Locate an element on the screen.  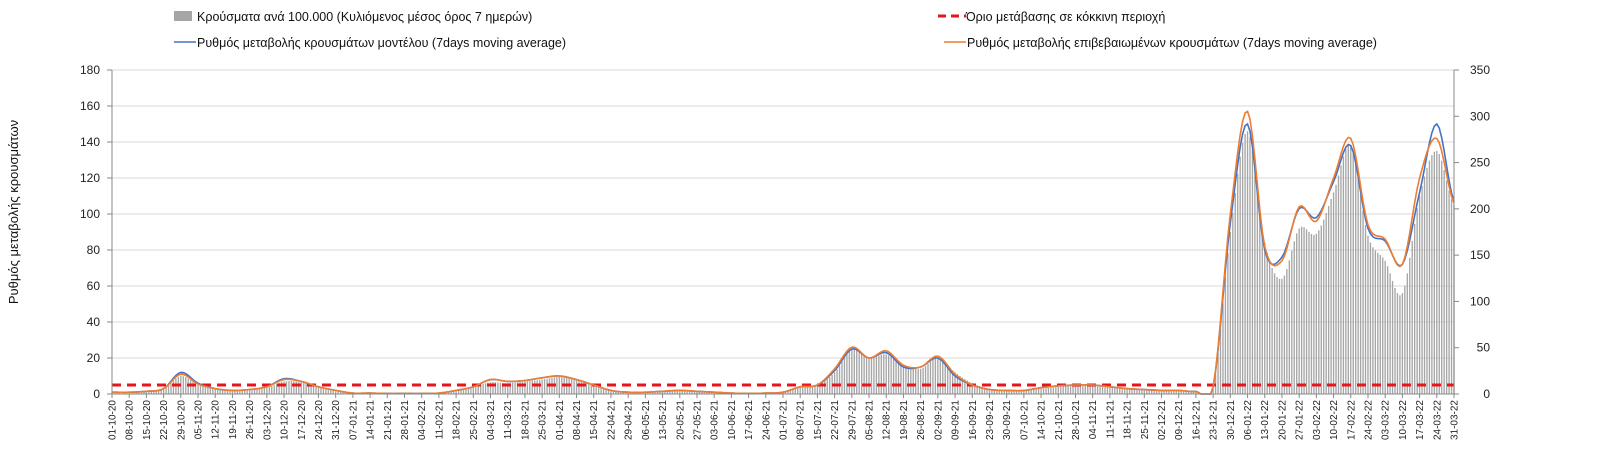
y-right-tick-label: 250 is located at coordinates (1480, 163).